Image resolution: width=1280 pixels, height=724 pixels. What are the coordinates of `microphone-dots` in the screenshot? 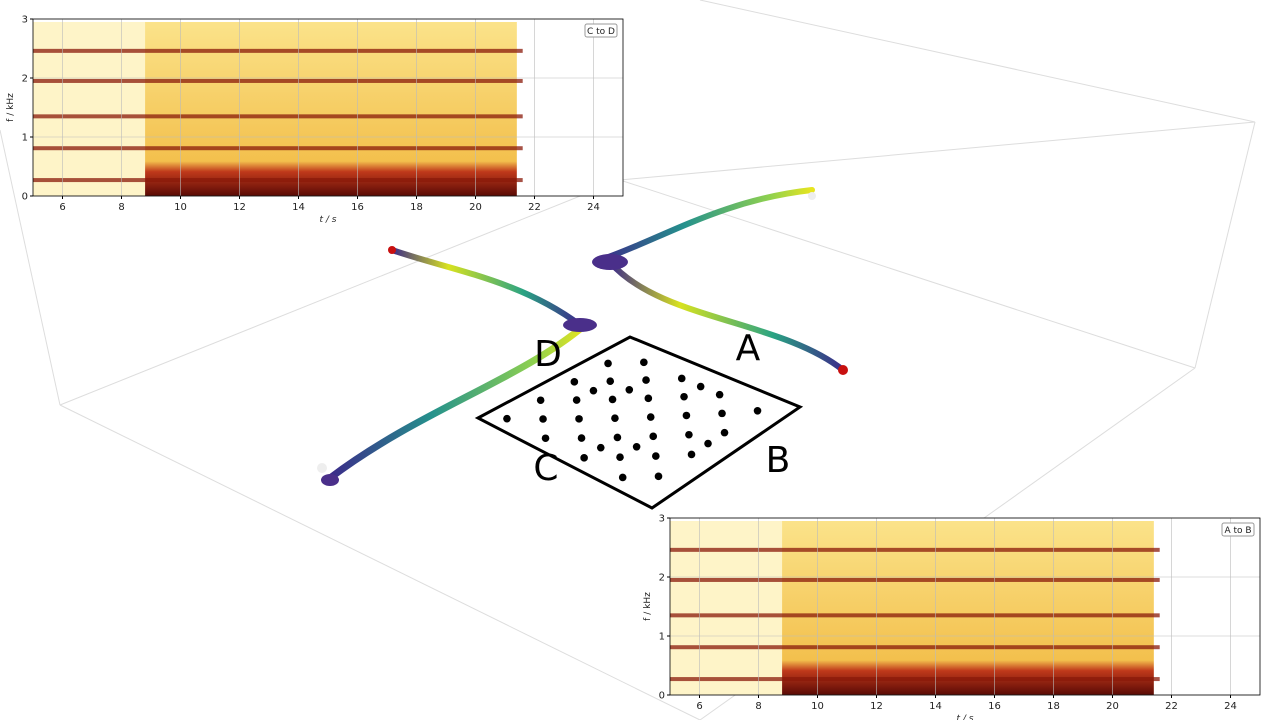 It's located at (632, 420).